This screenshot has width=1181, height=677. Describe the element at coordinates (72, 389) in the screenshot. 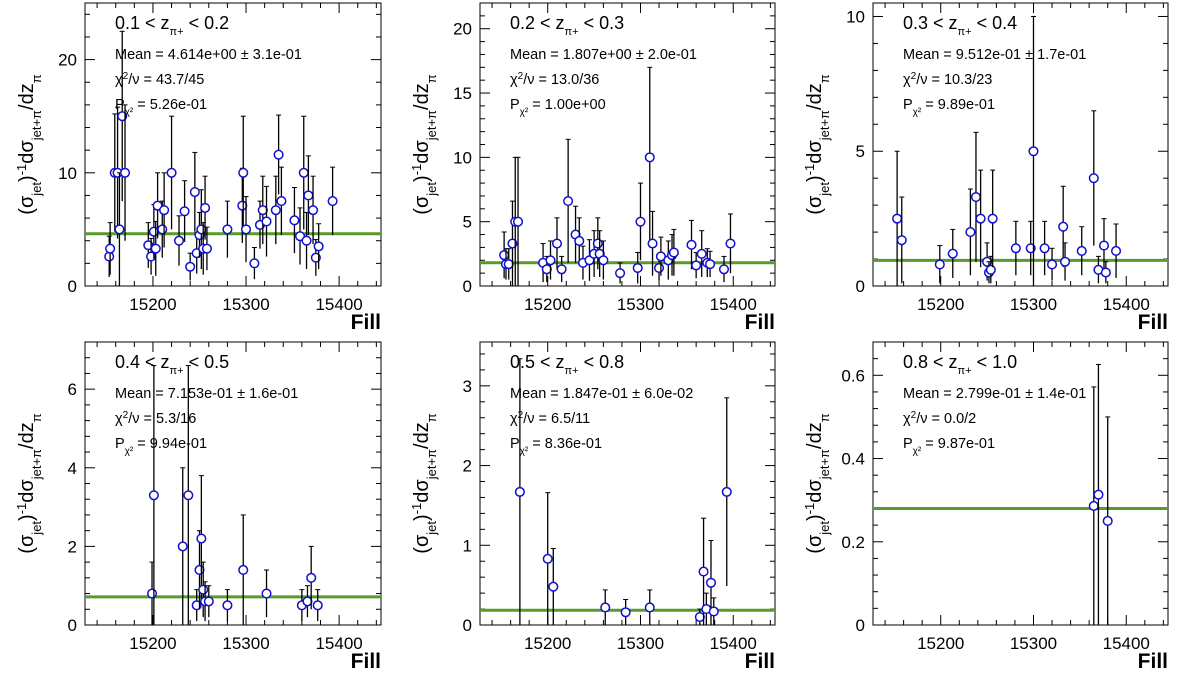

I see `y-tick-label: 6` at that location.